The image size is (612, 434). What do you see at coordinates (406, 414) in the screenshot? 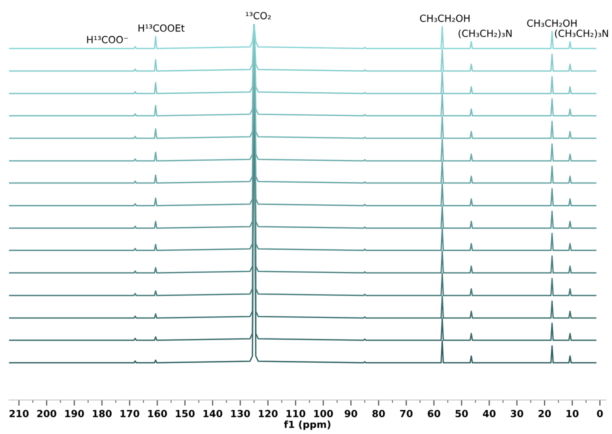
I see `x-tick-label: 70` at bounding box center [406, 414].